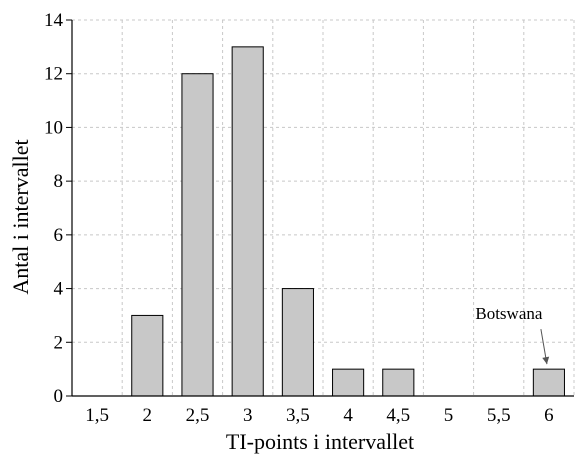 Image resolution: width=576 pixels, height=462 pixels. I want to click on x-tick-label: 2,5, so click(198, 415).